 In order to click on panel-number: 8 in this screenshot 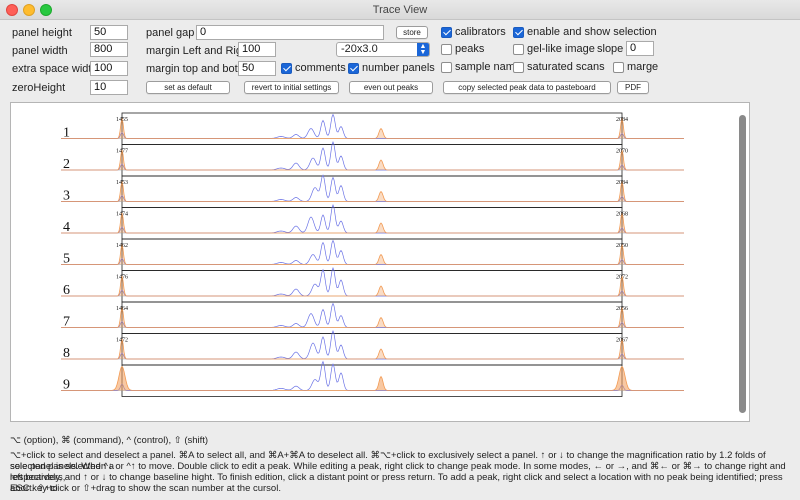, I will do `click(66, 353)`.